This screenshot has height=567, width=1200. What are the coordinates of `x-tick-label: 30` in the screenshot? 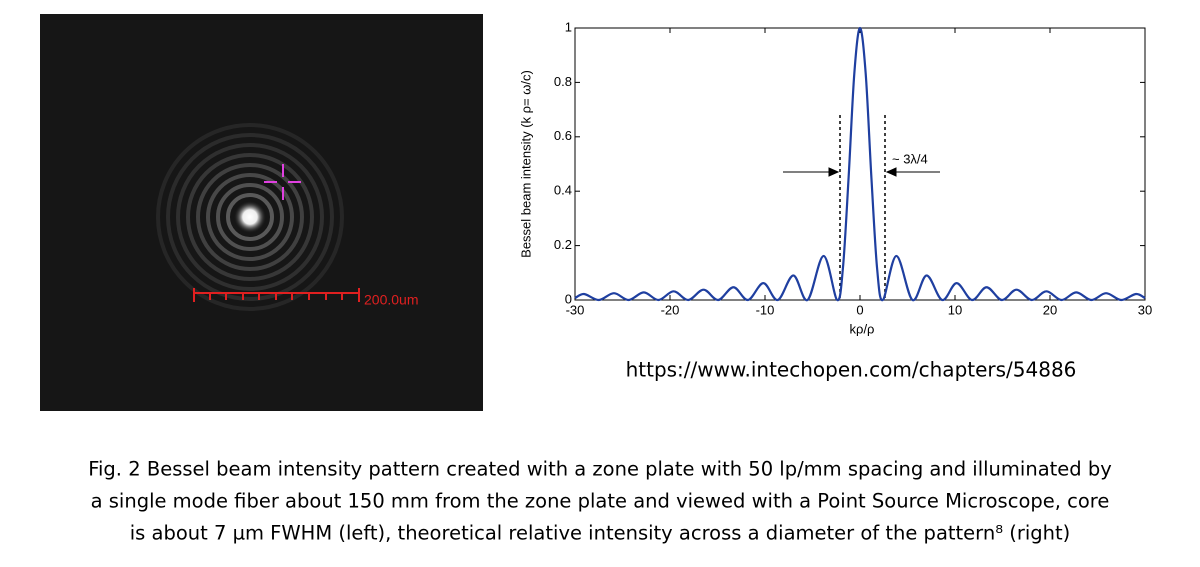 It's located at (1145, 309).